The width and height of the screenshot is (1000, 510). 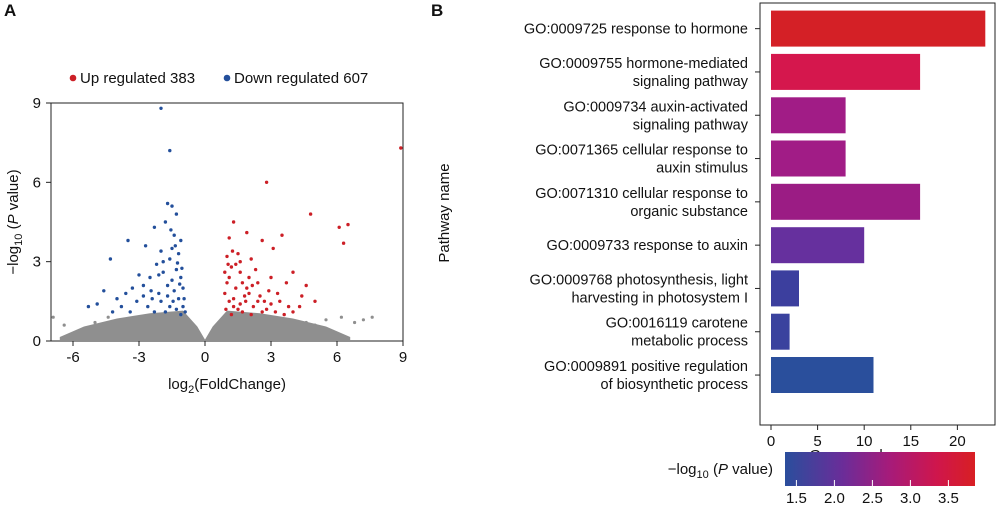 I want to click on colorbar-tick-label: 1.5, so click(x=796, y=498).